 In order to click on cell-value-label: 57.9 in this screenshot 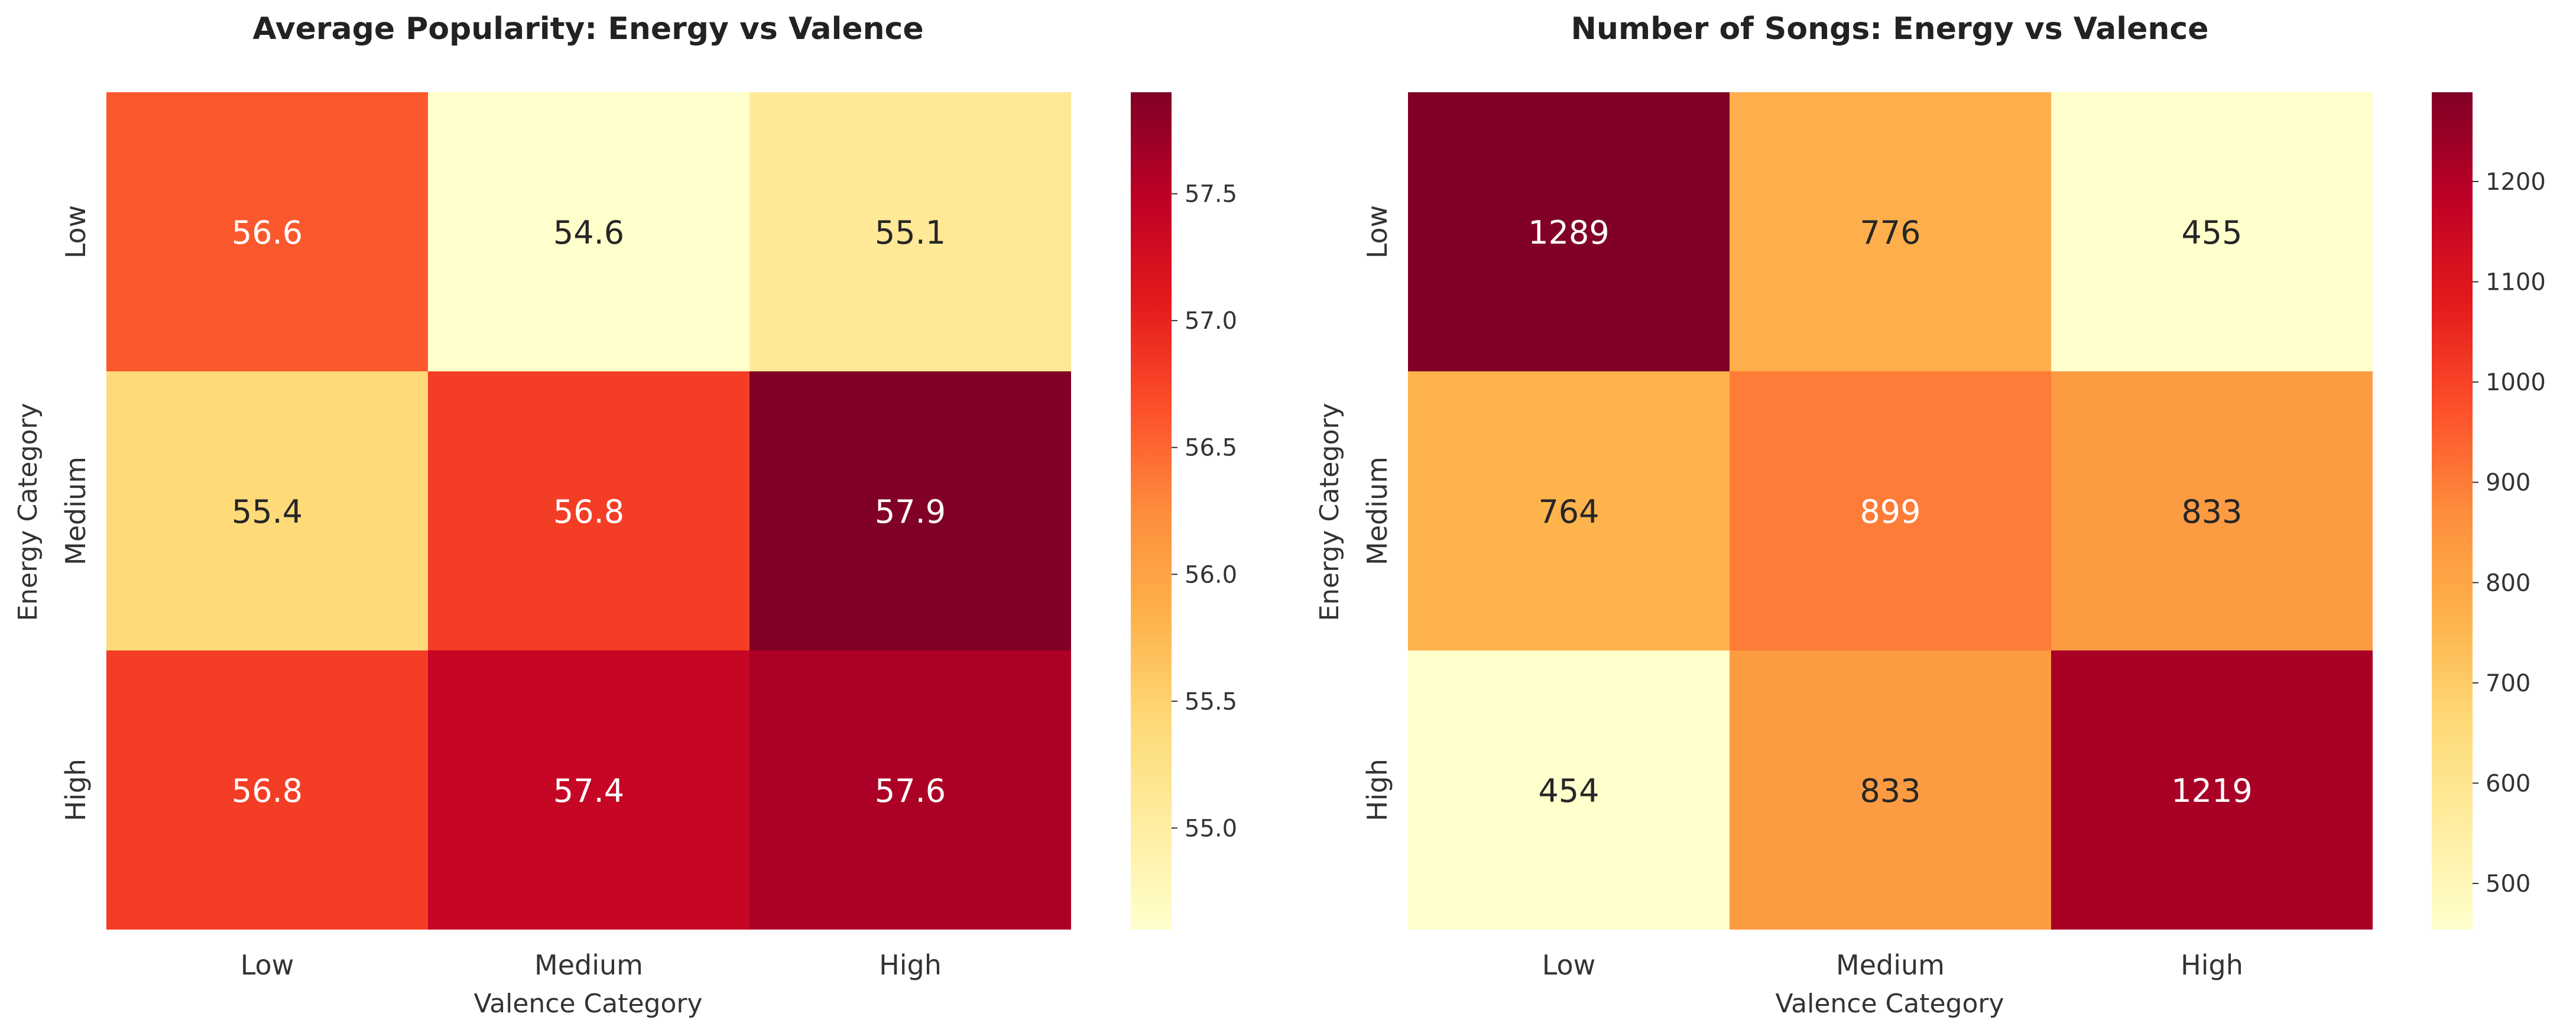, I will do `click(910, 511)`.